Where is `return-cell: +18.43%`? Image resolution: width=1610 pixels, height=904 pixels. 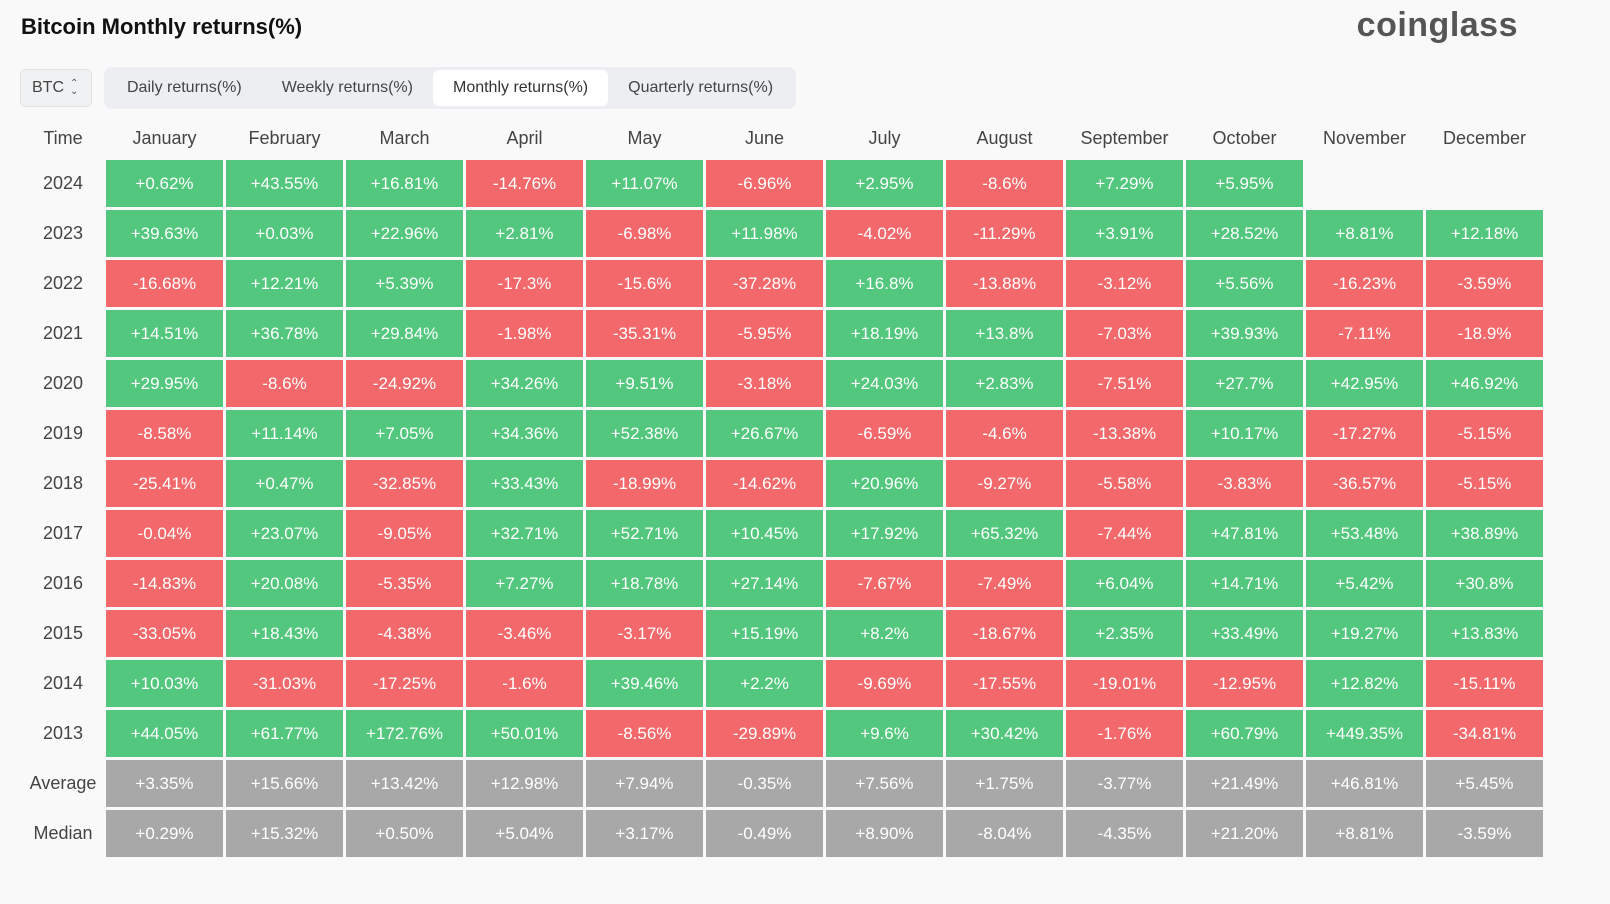 return-cell: +18.43% is located at coordinates (284, 633).